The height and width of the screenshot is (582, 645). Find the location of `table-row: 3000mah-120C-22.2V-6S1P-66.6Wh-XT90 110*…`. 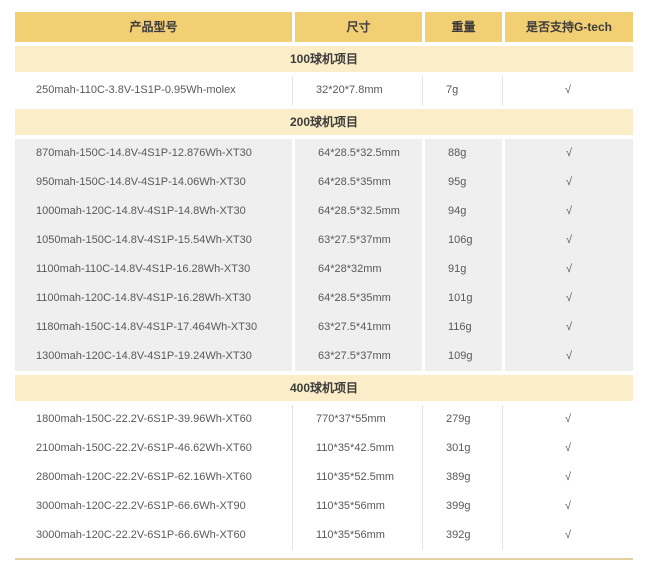

table-row: 3000mah-120C-22.2V-6S1P-66.6Wh-XT90 110*… is located at coordinates (324, 506).